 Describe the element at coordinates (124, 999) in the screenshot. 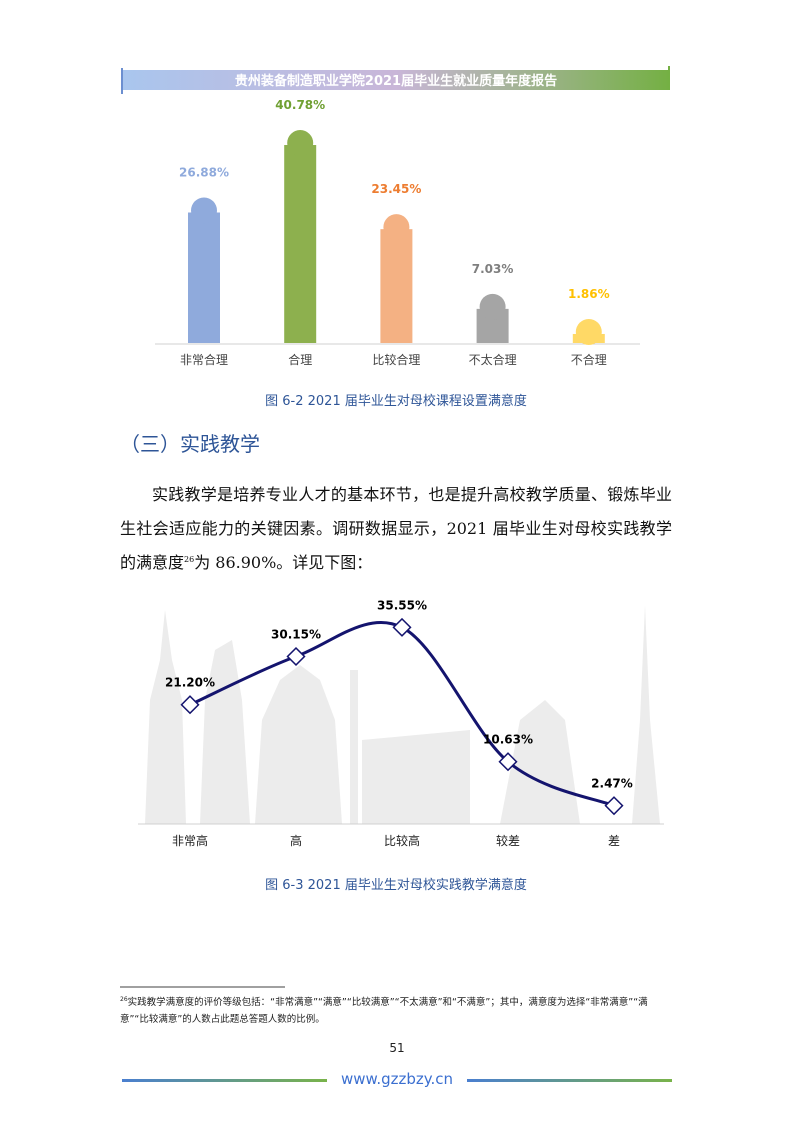

I see `footnote-number: 26` at that location.